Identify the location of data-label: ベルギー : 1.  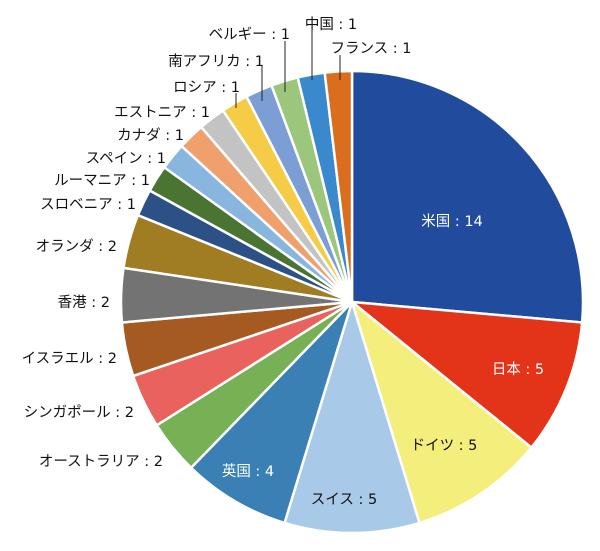
(249, 34).